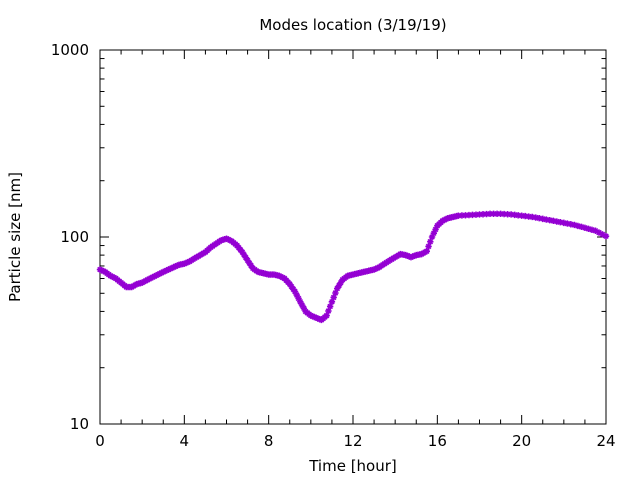  I want to click on y-tick-label: 100, so click(74, 237).